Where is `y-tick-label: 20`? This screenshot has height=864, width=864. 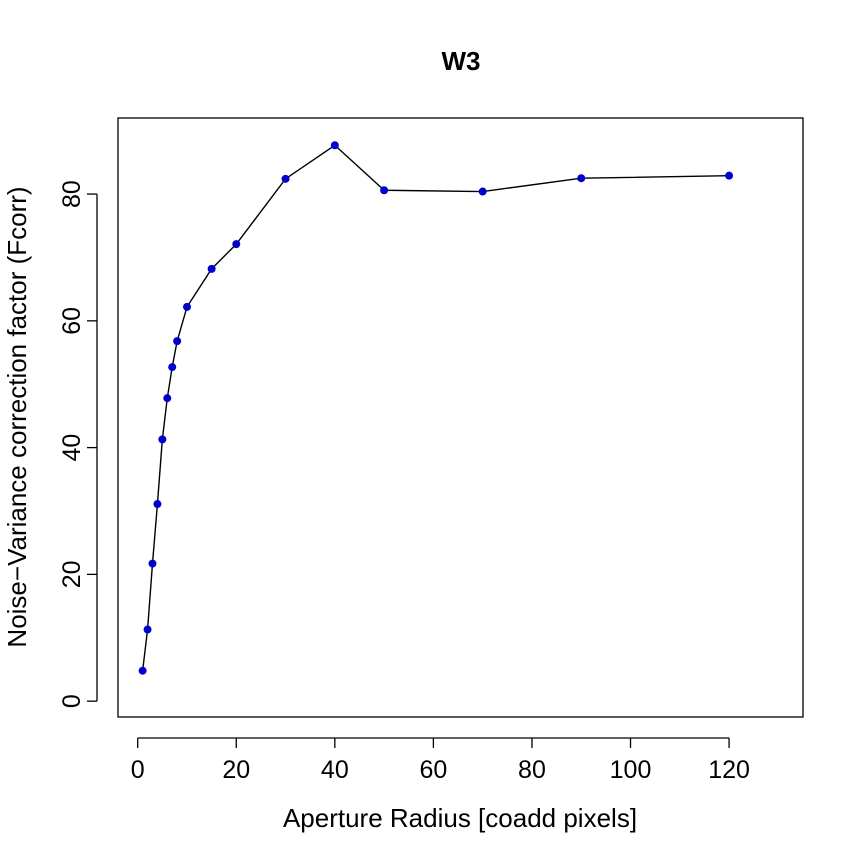
y-tick-label: 20 is located at coordinates (72, 574).